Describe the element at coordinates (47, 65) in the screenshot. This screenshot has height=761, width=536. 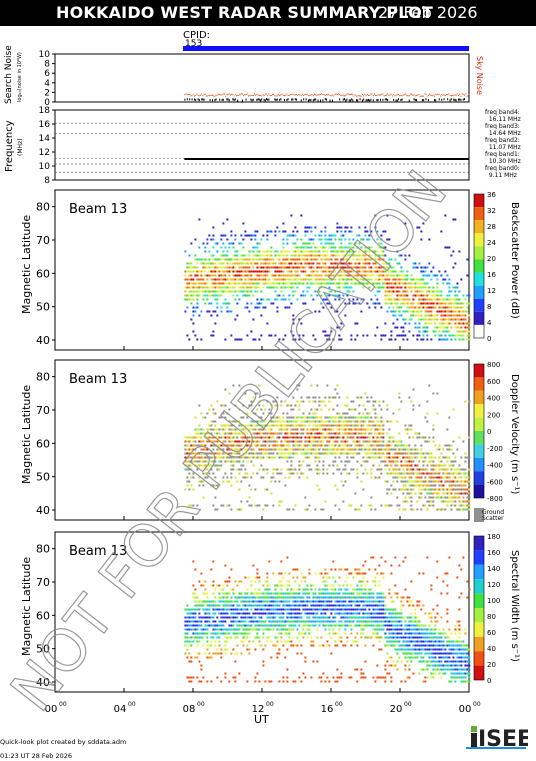
I see `noise-ytick-label: 8` at that location.